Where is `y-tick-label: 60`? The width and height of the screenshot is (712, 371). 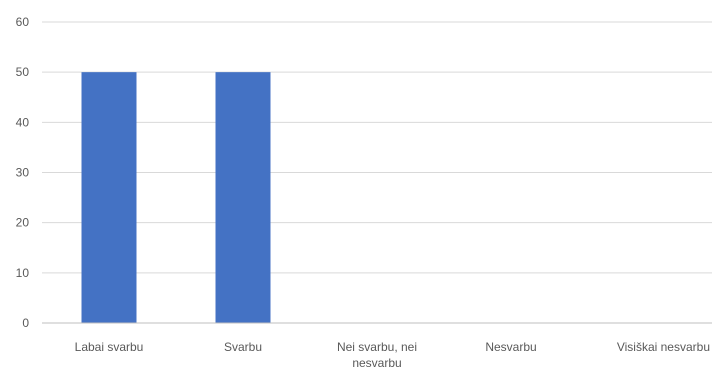
y-tick-label: 60 is located at coordinates (23, 22).